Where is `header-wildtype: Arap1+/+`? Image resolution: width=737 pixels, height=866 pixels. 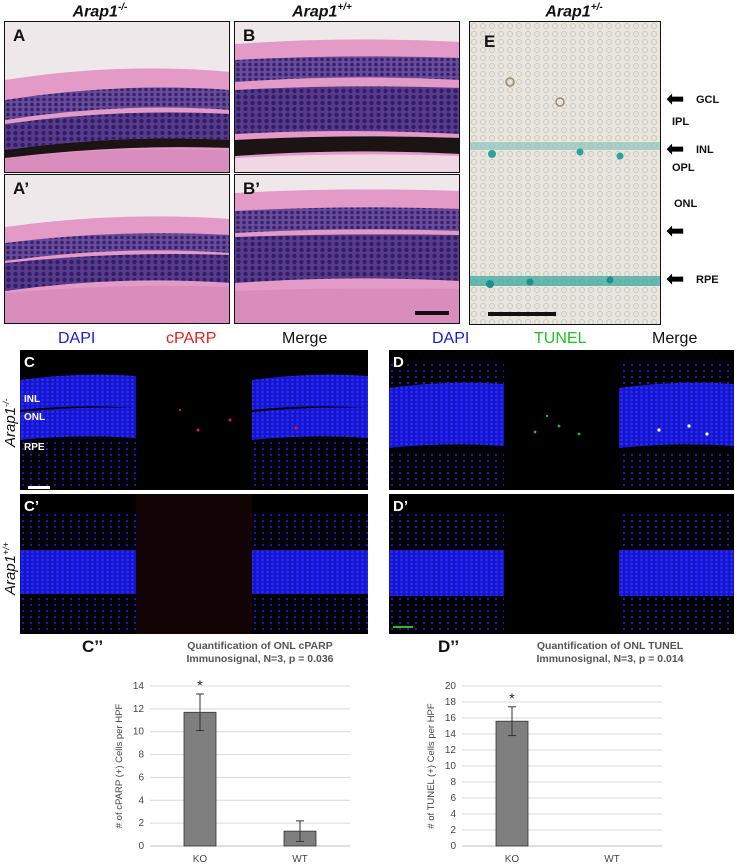 header-wildtype: Arap1+/+ is located at coordinates (322, 11).